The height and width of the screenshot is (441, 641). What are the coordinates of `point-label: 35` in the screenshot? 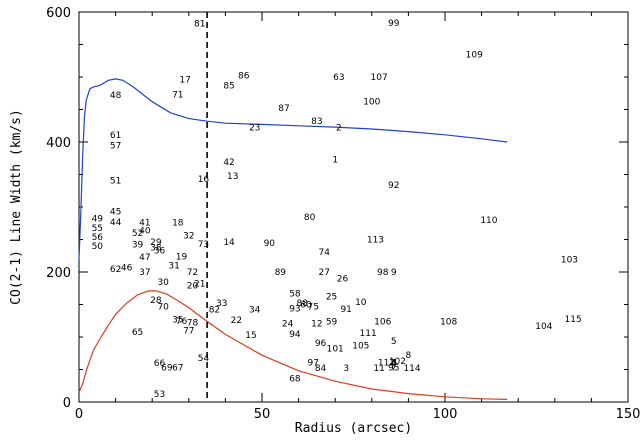 It's located at (177, 320).